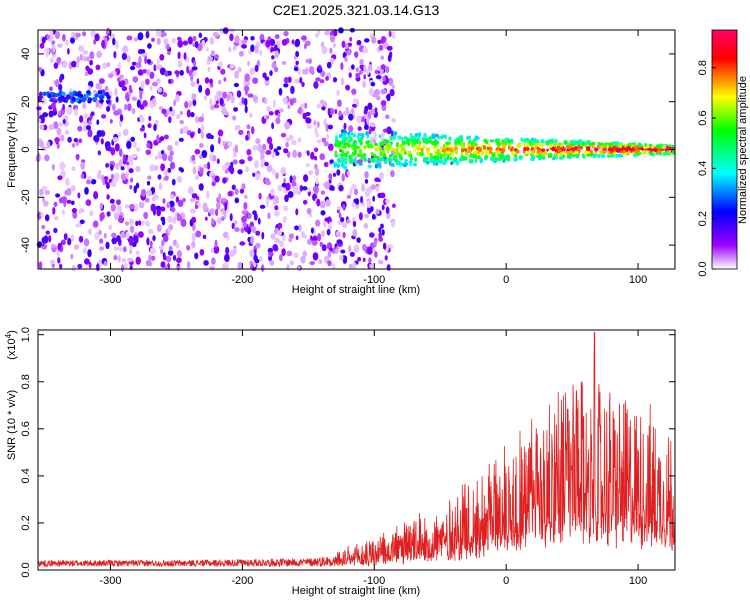 This screenshot has width=750, height=600. I want to click on spectrogram-cell-2054, so click(350, 160).